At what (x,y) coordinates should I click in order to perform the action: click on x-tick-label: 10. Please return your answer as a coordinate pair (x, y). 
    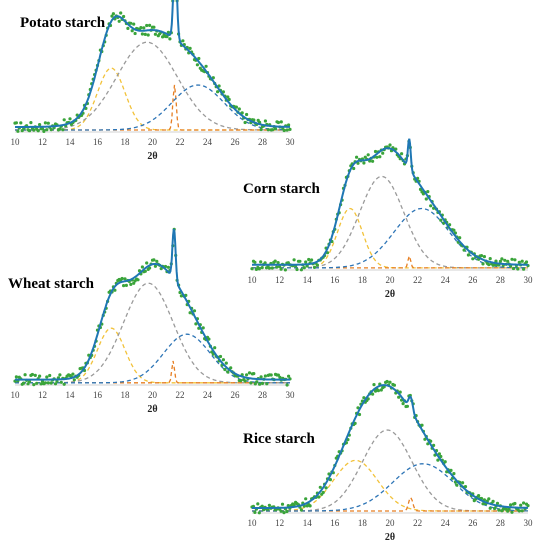
    Looking at the image, I should click on (16, 395).